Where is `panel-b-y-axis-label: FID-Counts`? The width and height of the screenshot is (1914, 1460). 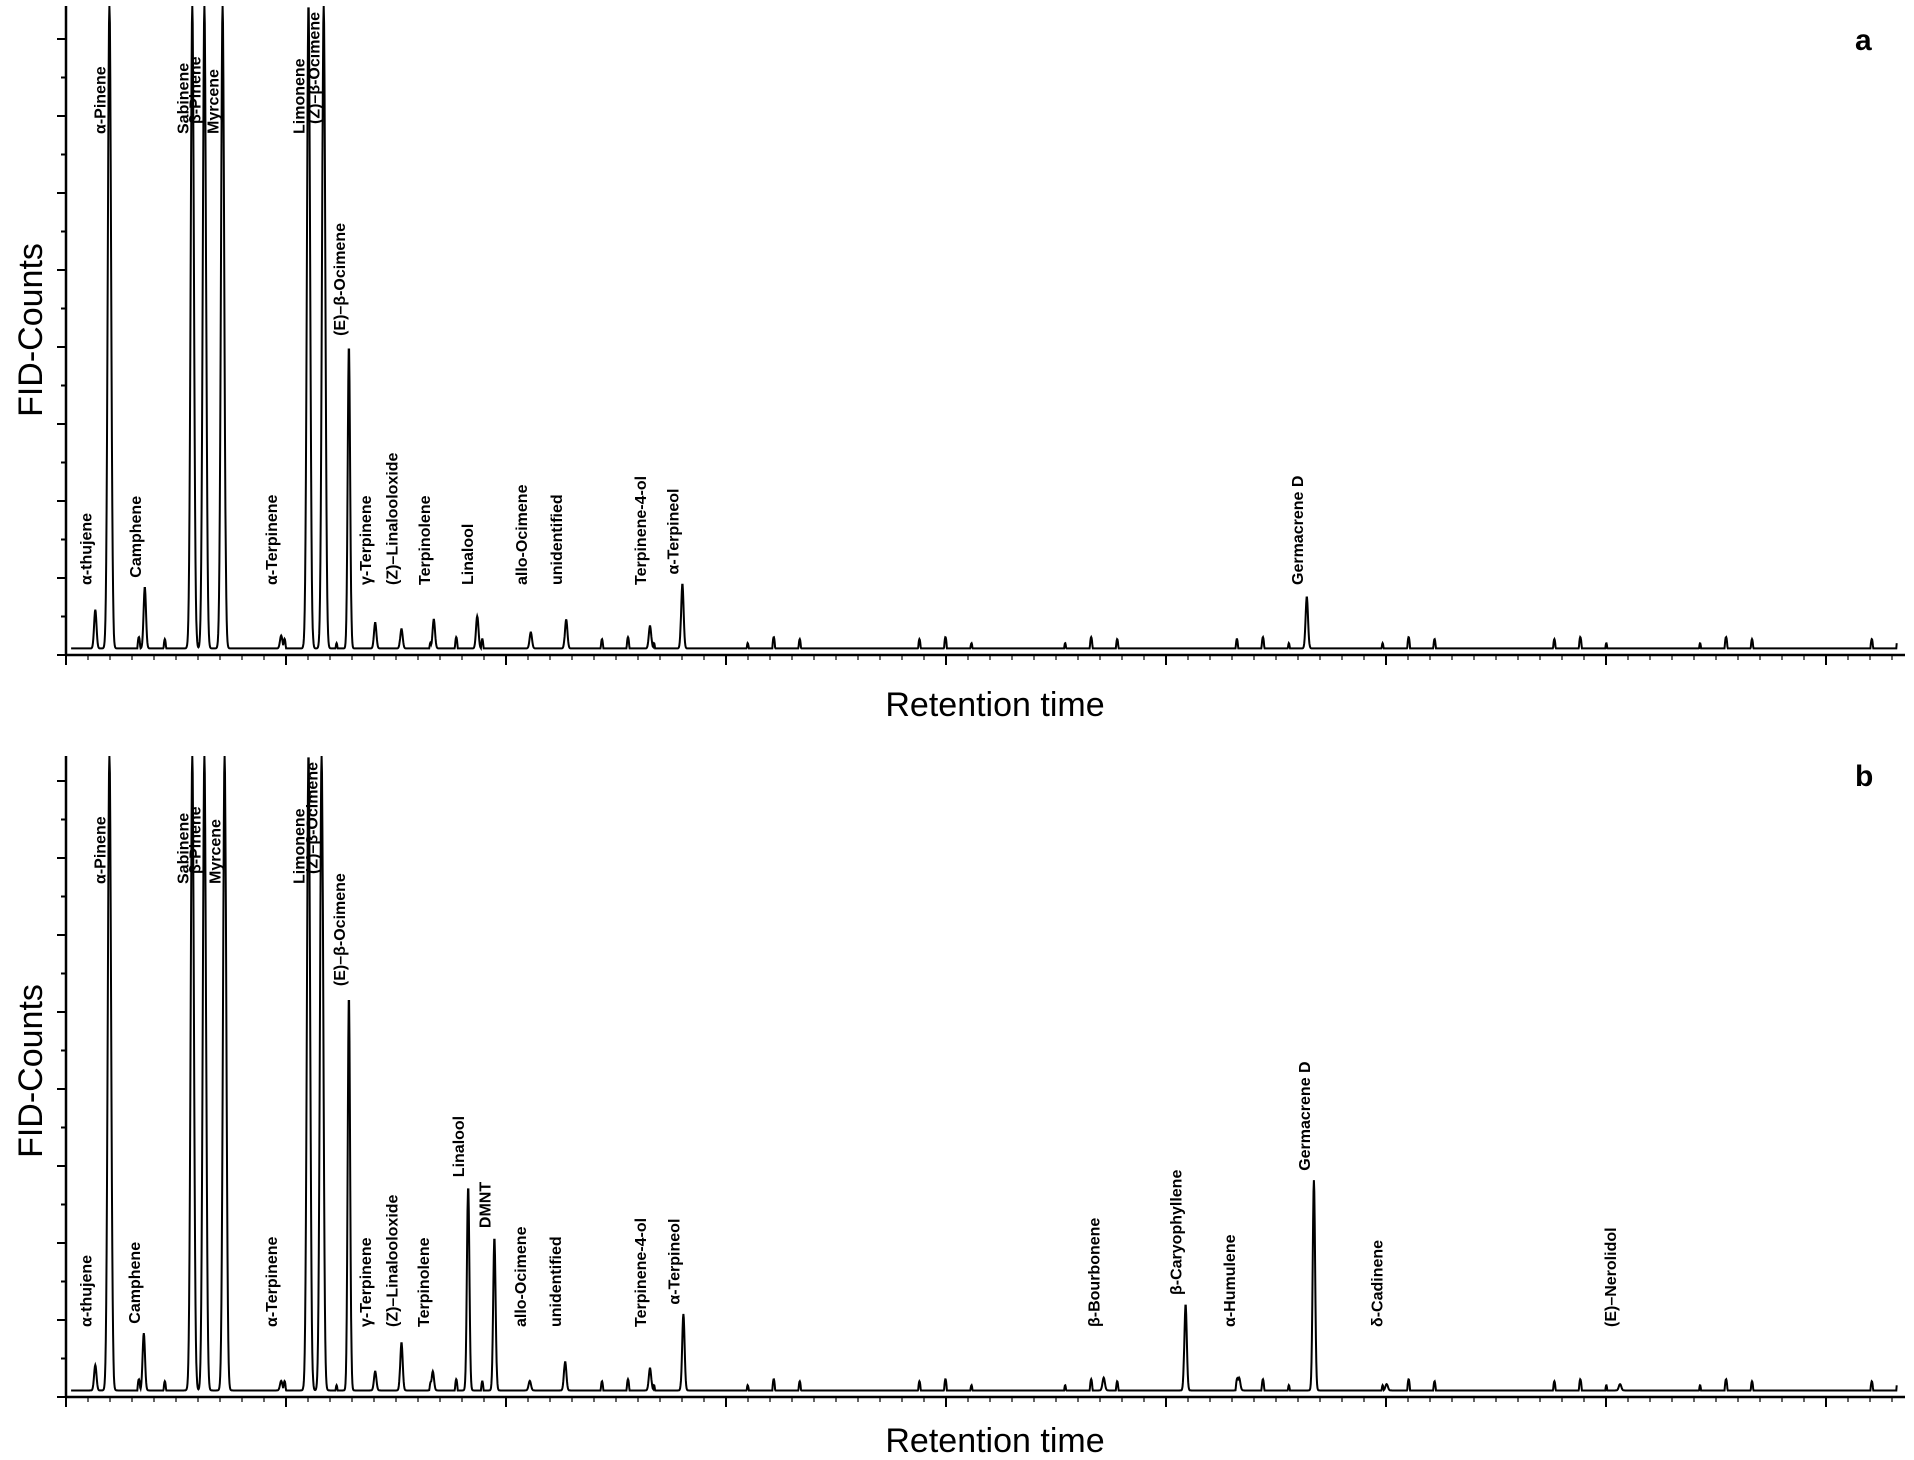
panel-b-y-axis-label: FID-Counts is located at coordinates (31, 1071).